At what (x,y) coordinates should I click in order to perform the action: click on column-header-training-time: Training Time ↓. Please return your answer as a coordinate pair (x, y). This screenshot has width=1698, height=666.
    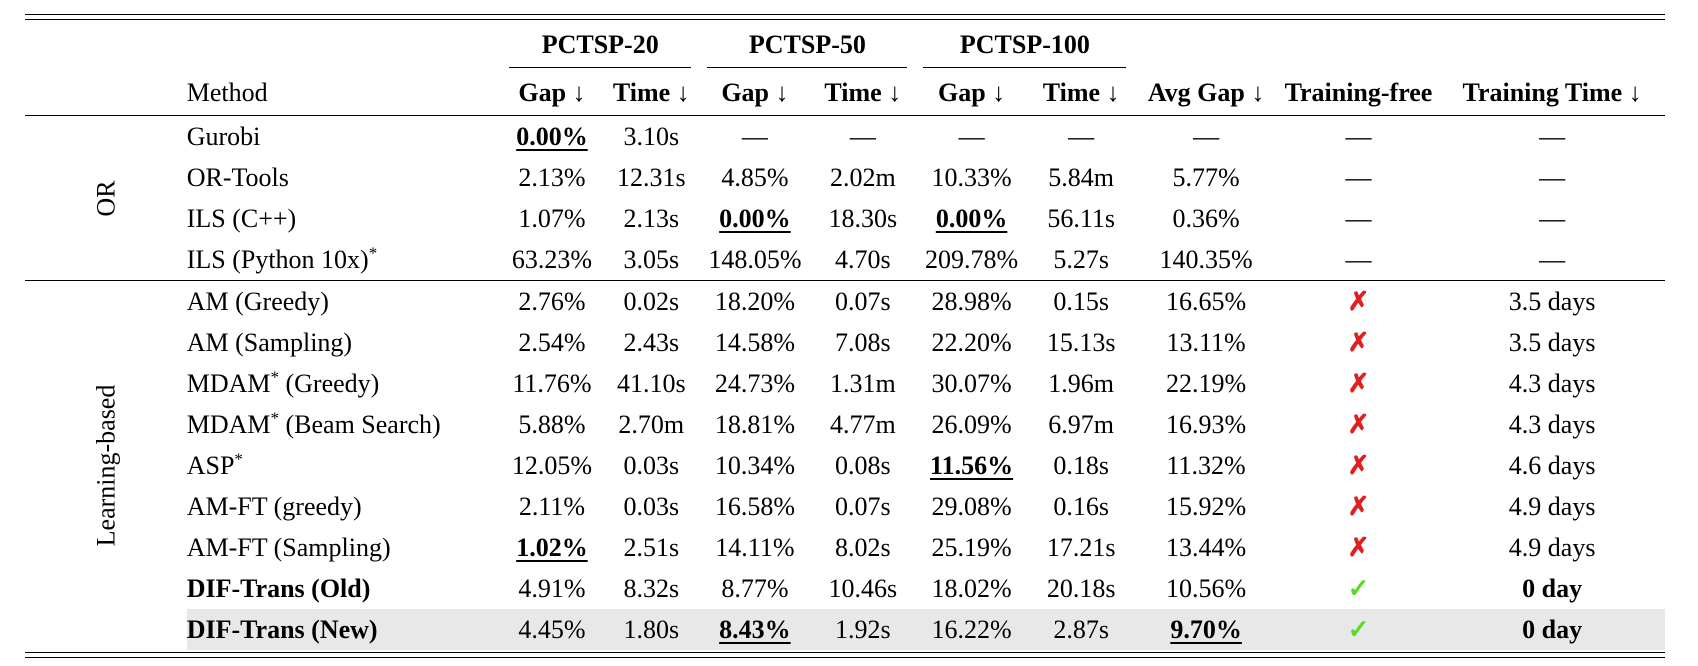
    Looking at the image, I should click on (1552, 92).